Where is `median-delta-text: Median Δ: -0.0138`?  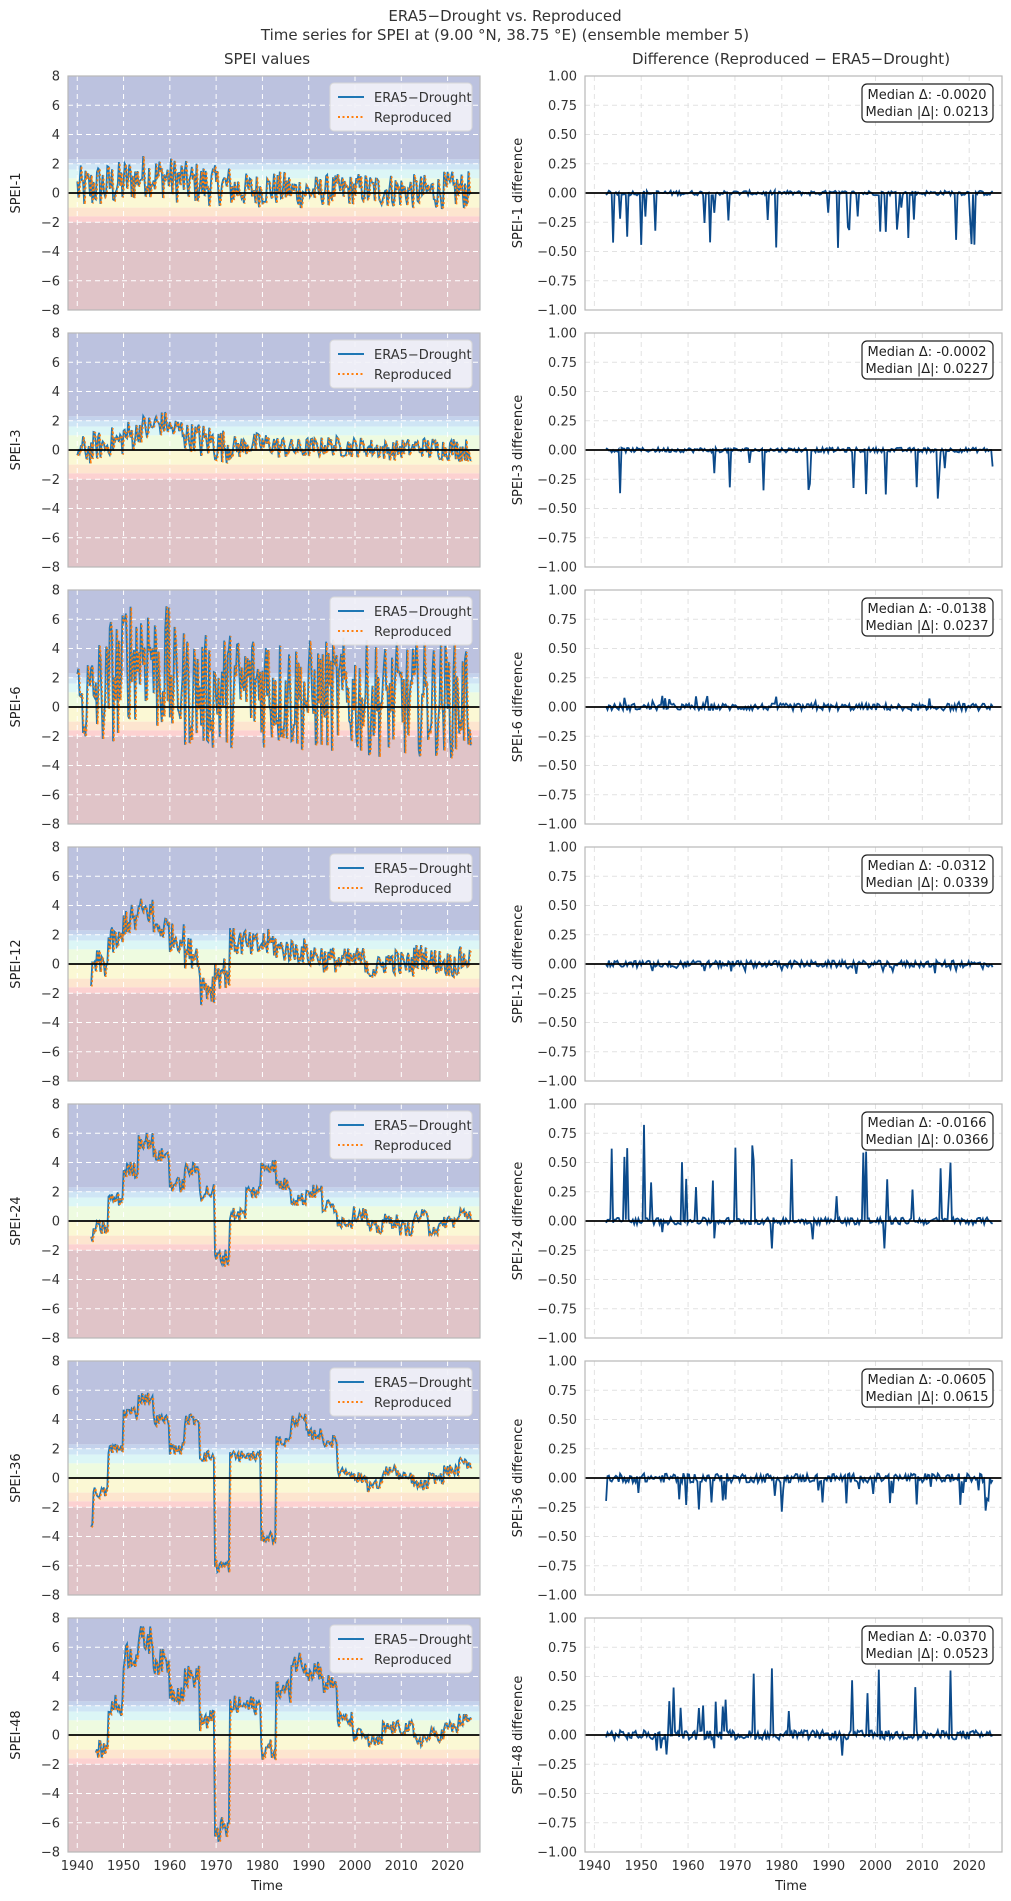
median-delta-text: Median Δ: -0.0138 is located at coordinates (927, 609).